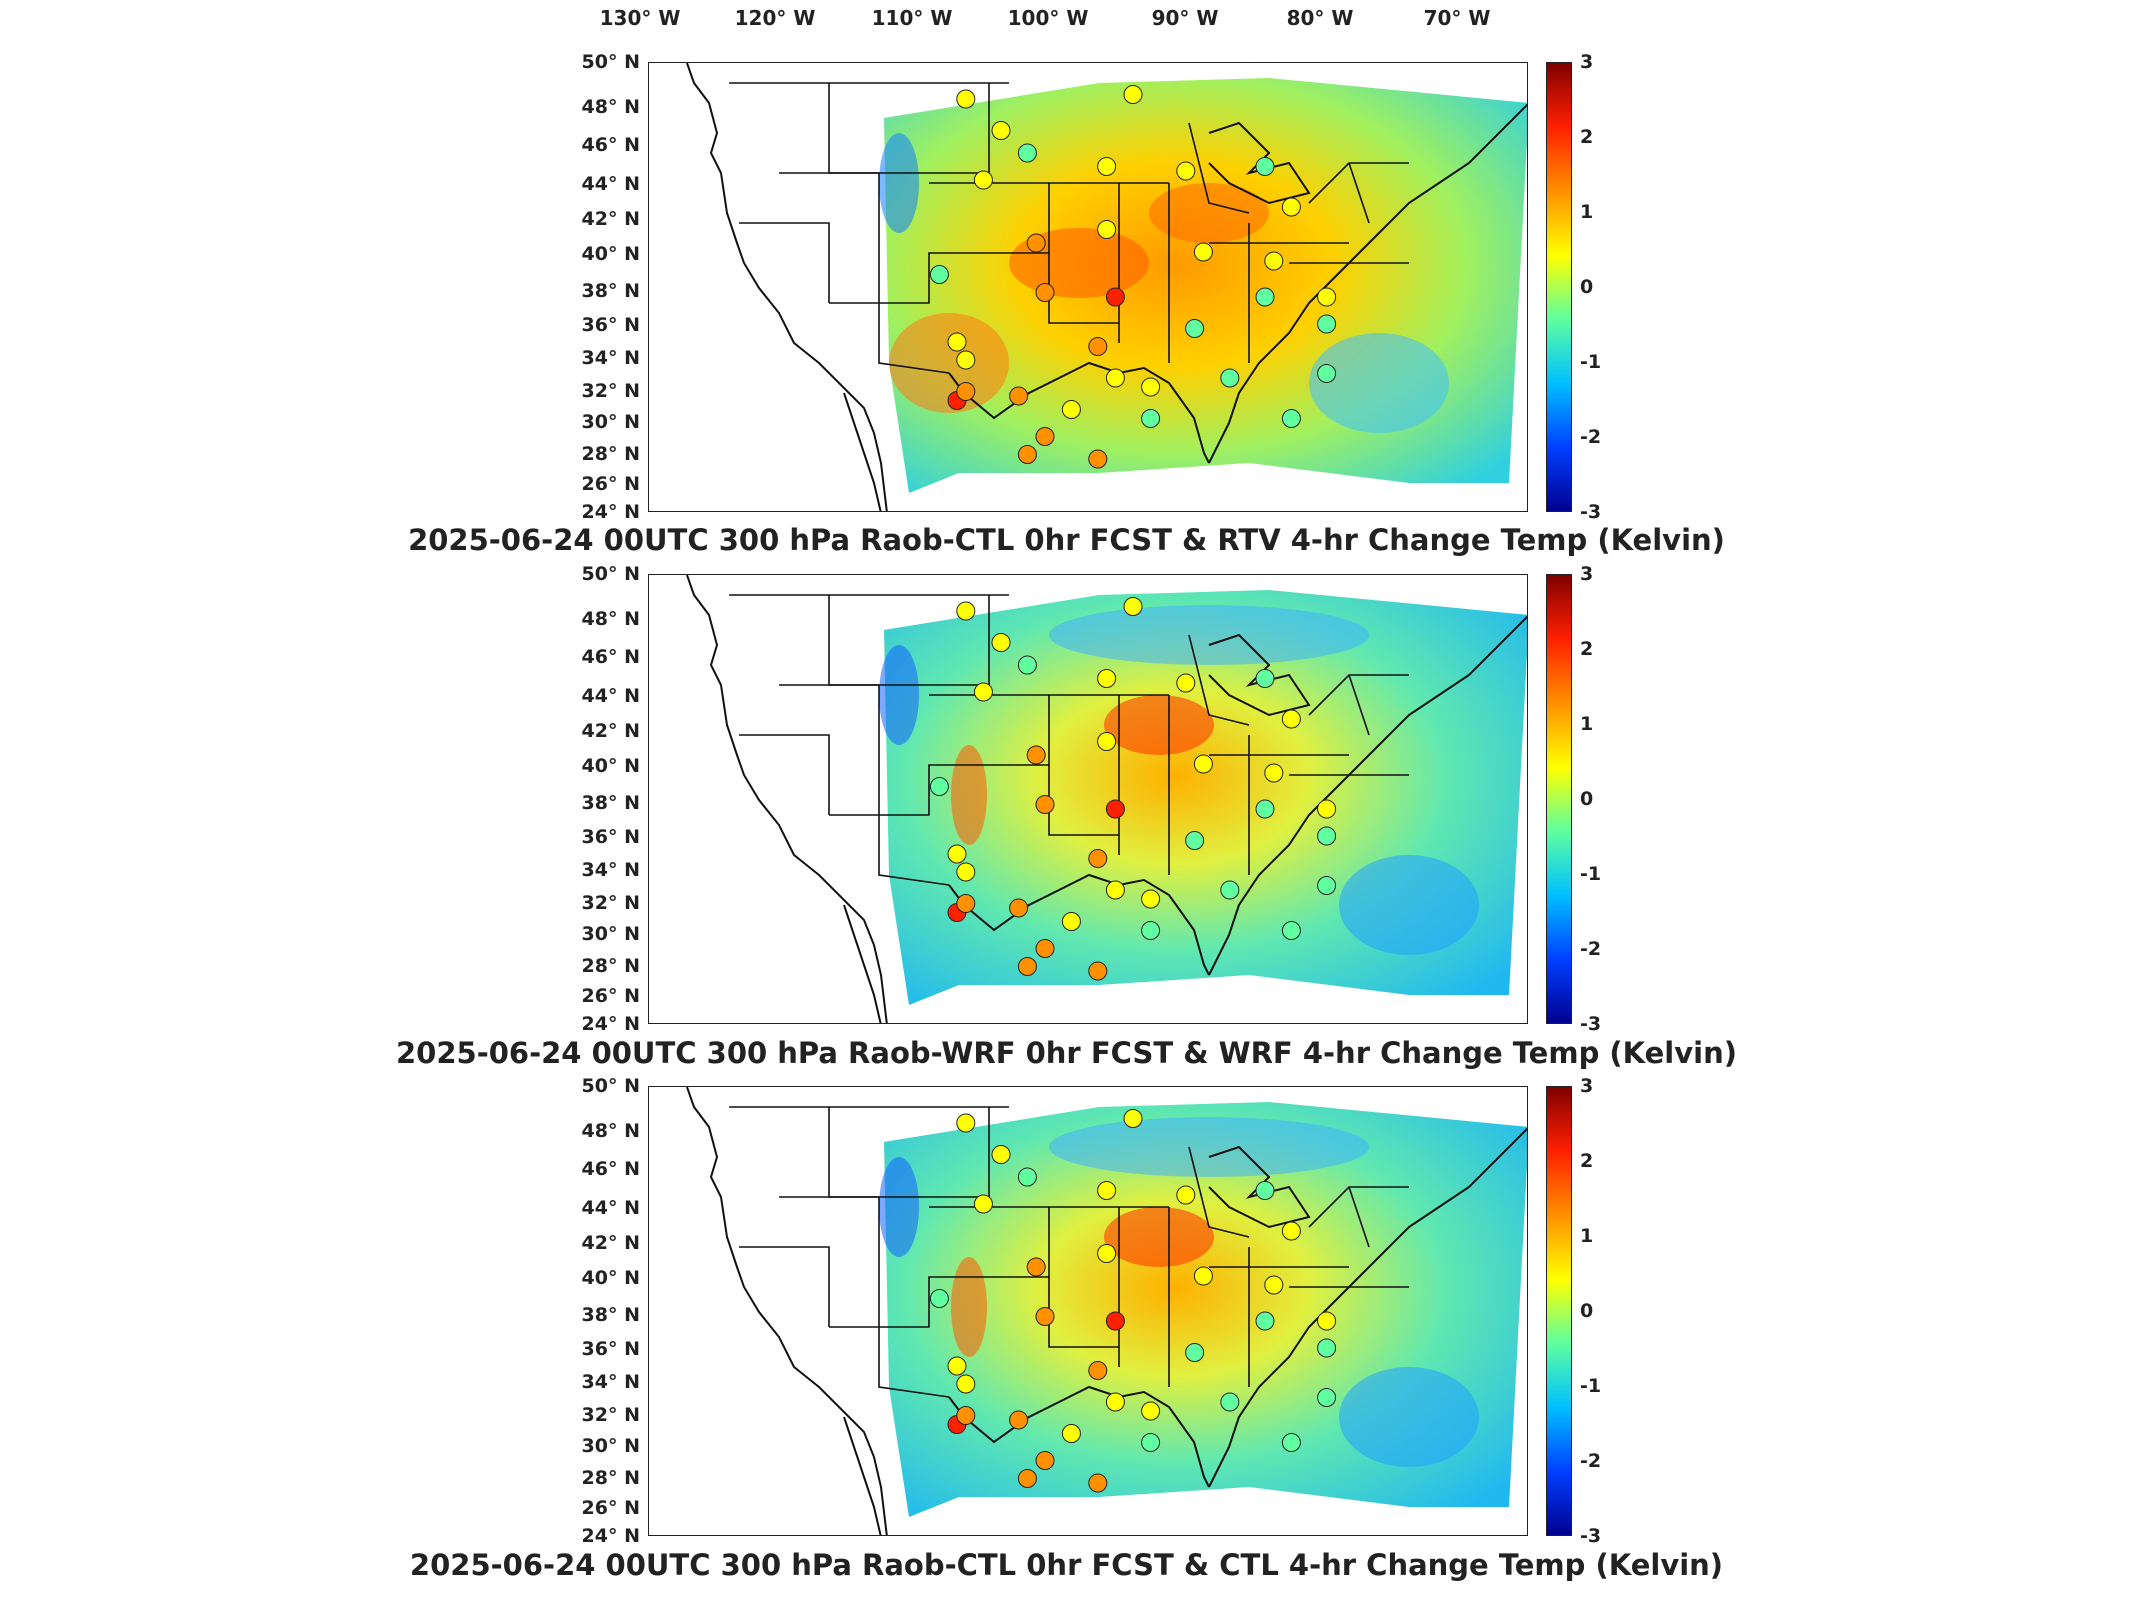 The image size is (2133, 1600). What do you see at coordinates (610, 766) in the screenshot?
I see `latitude-tick-label: 40° N` at bounding box center [610, 766].